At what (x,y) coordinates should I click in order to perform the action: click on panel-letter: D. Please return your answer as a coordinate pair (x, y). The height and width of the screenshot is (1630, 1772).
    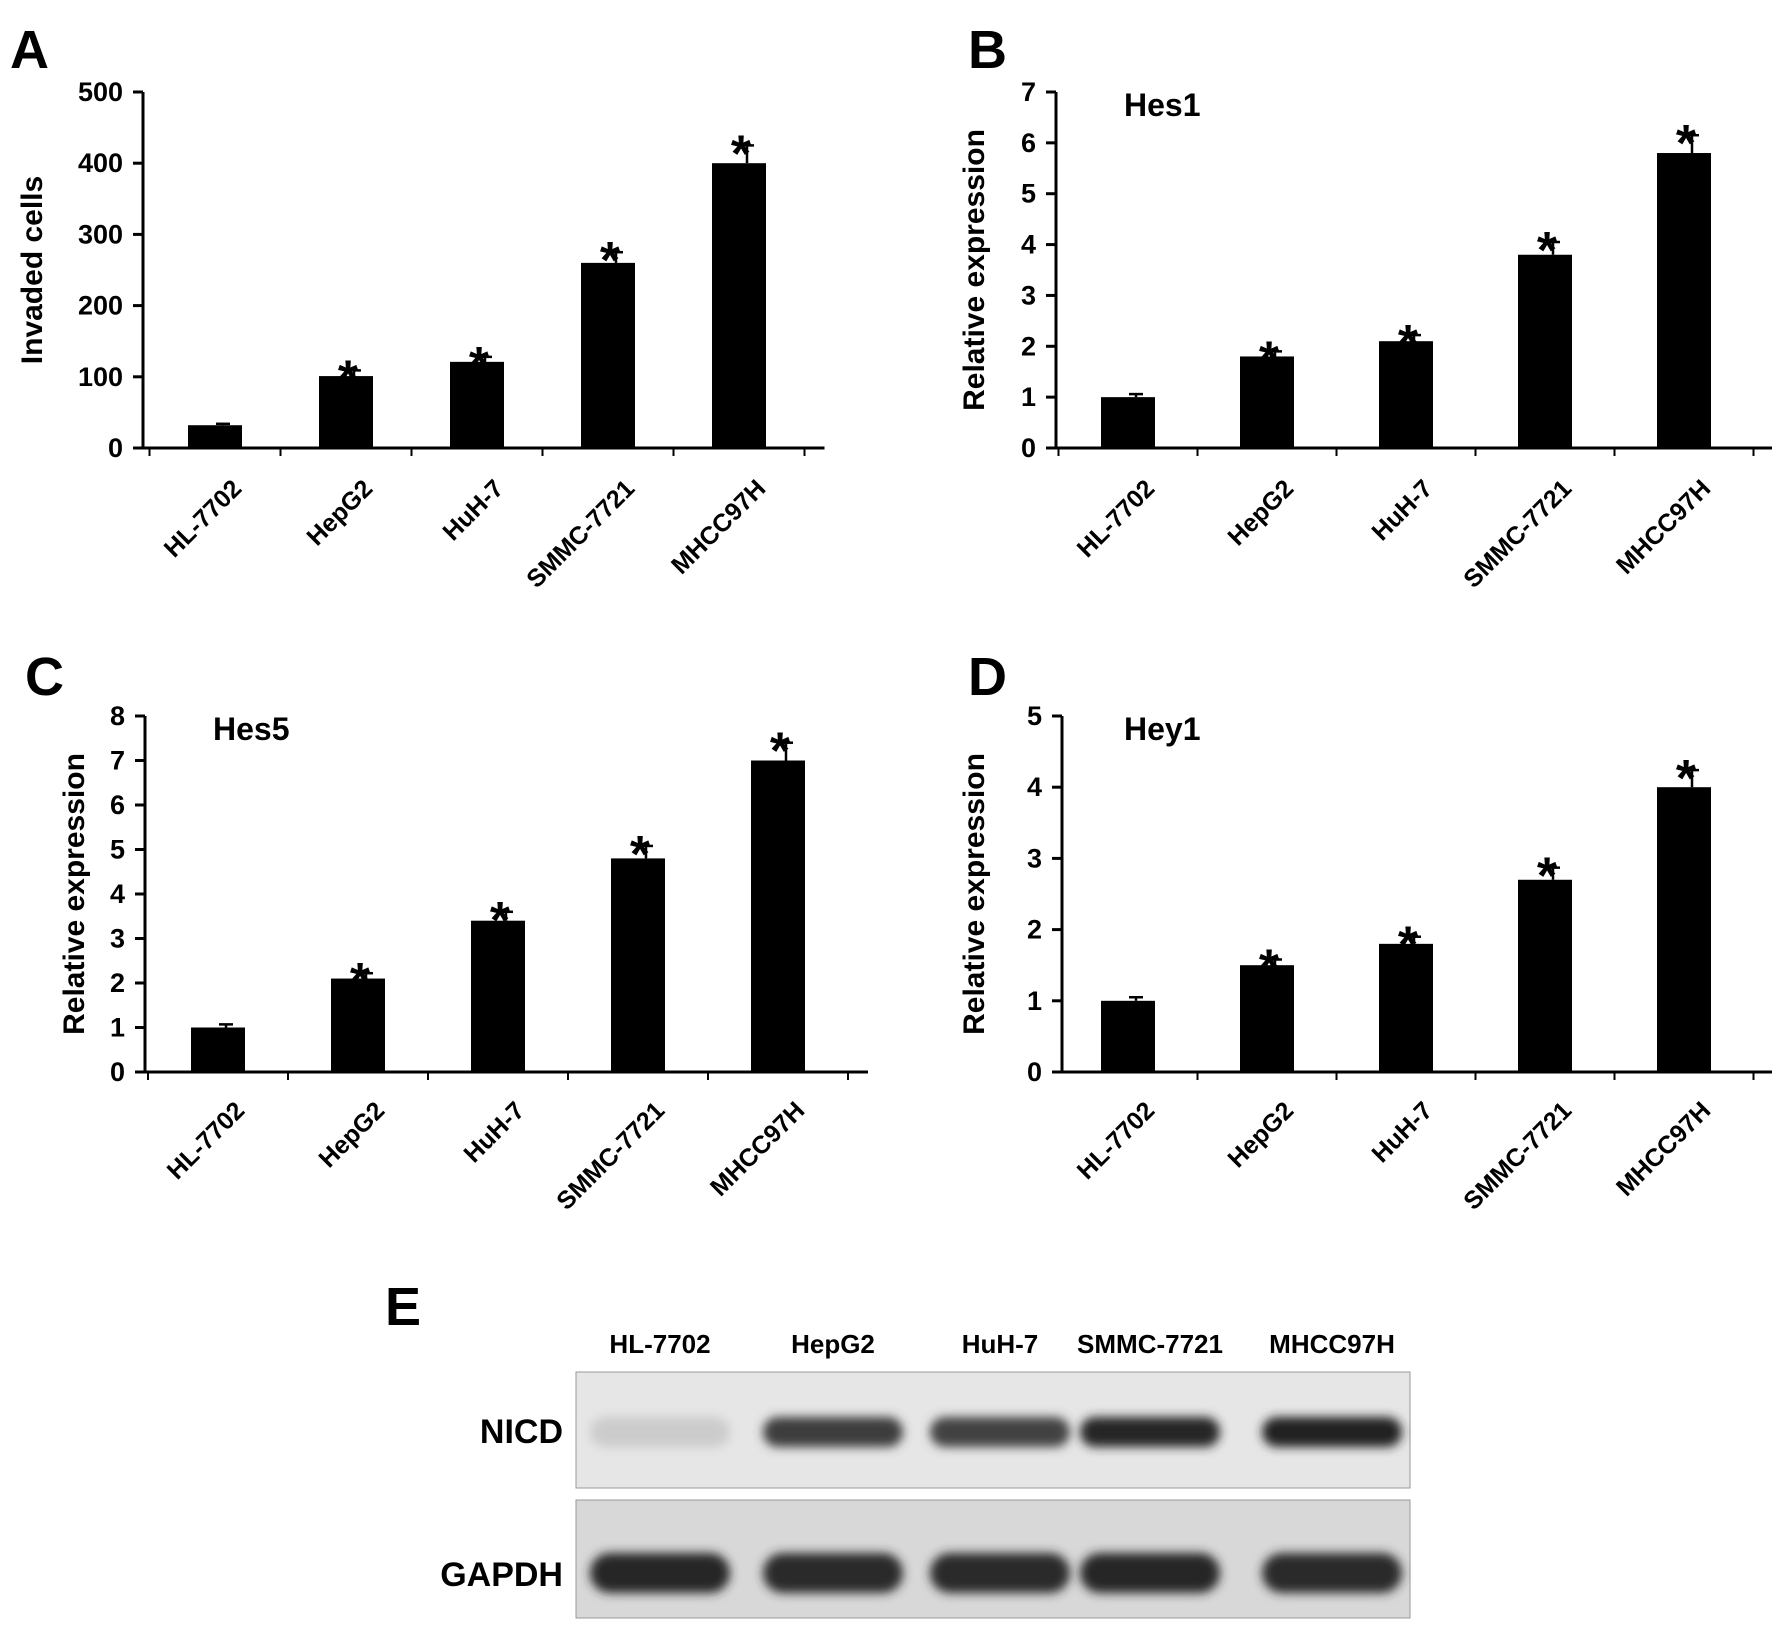
    Looking at the image, I should click on (987, 677).